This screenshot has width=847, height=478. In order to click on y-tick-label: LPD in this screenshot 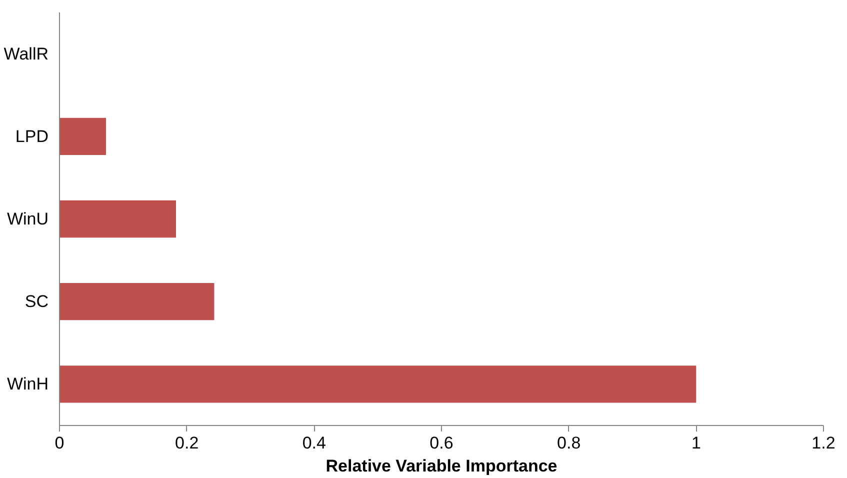, I will do `click(32, 136)`.